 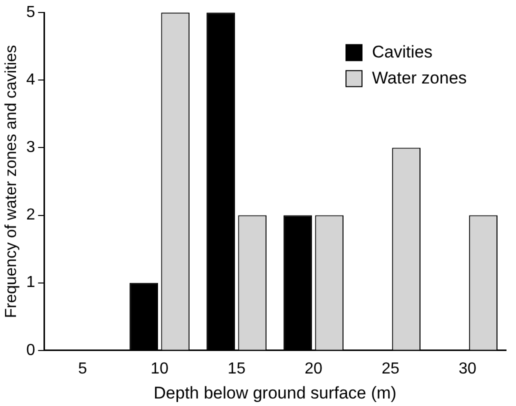 What do you see at coordinates (467, 369) in the screenshot?
I see `x-tick-label: 30` at bounding box center [467, 369].